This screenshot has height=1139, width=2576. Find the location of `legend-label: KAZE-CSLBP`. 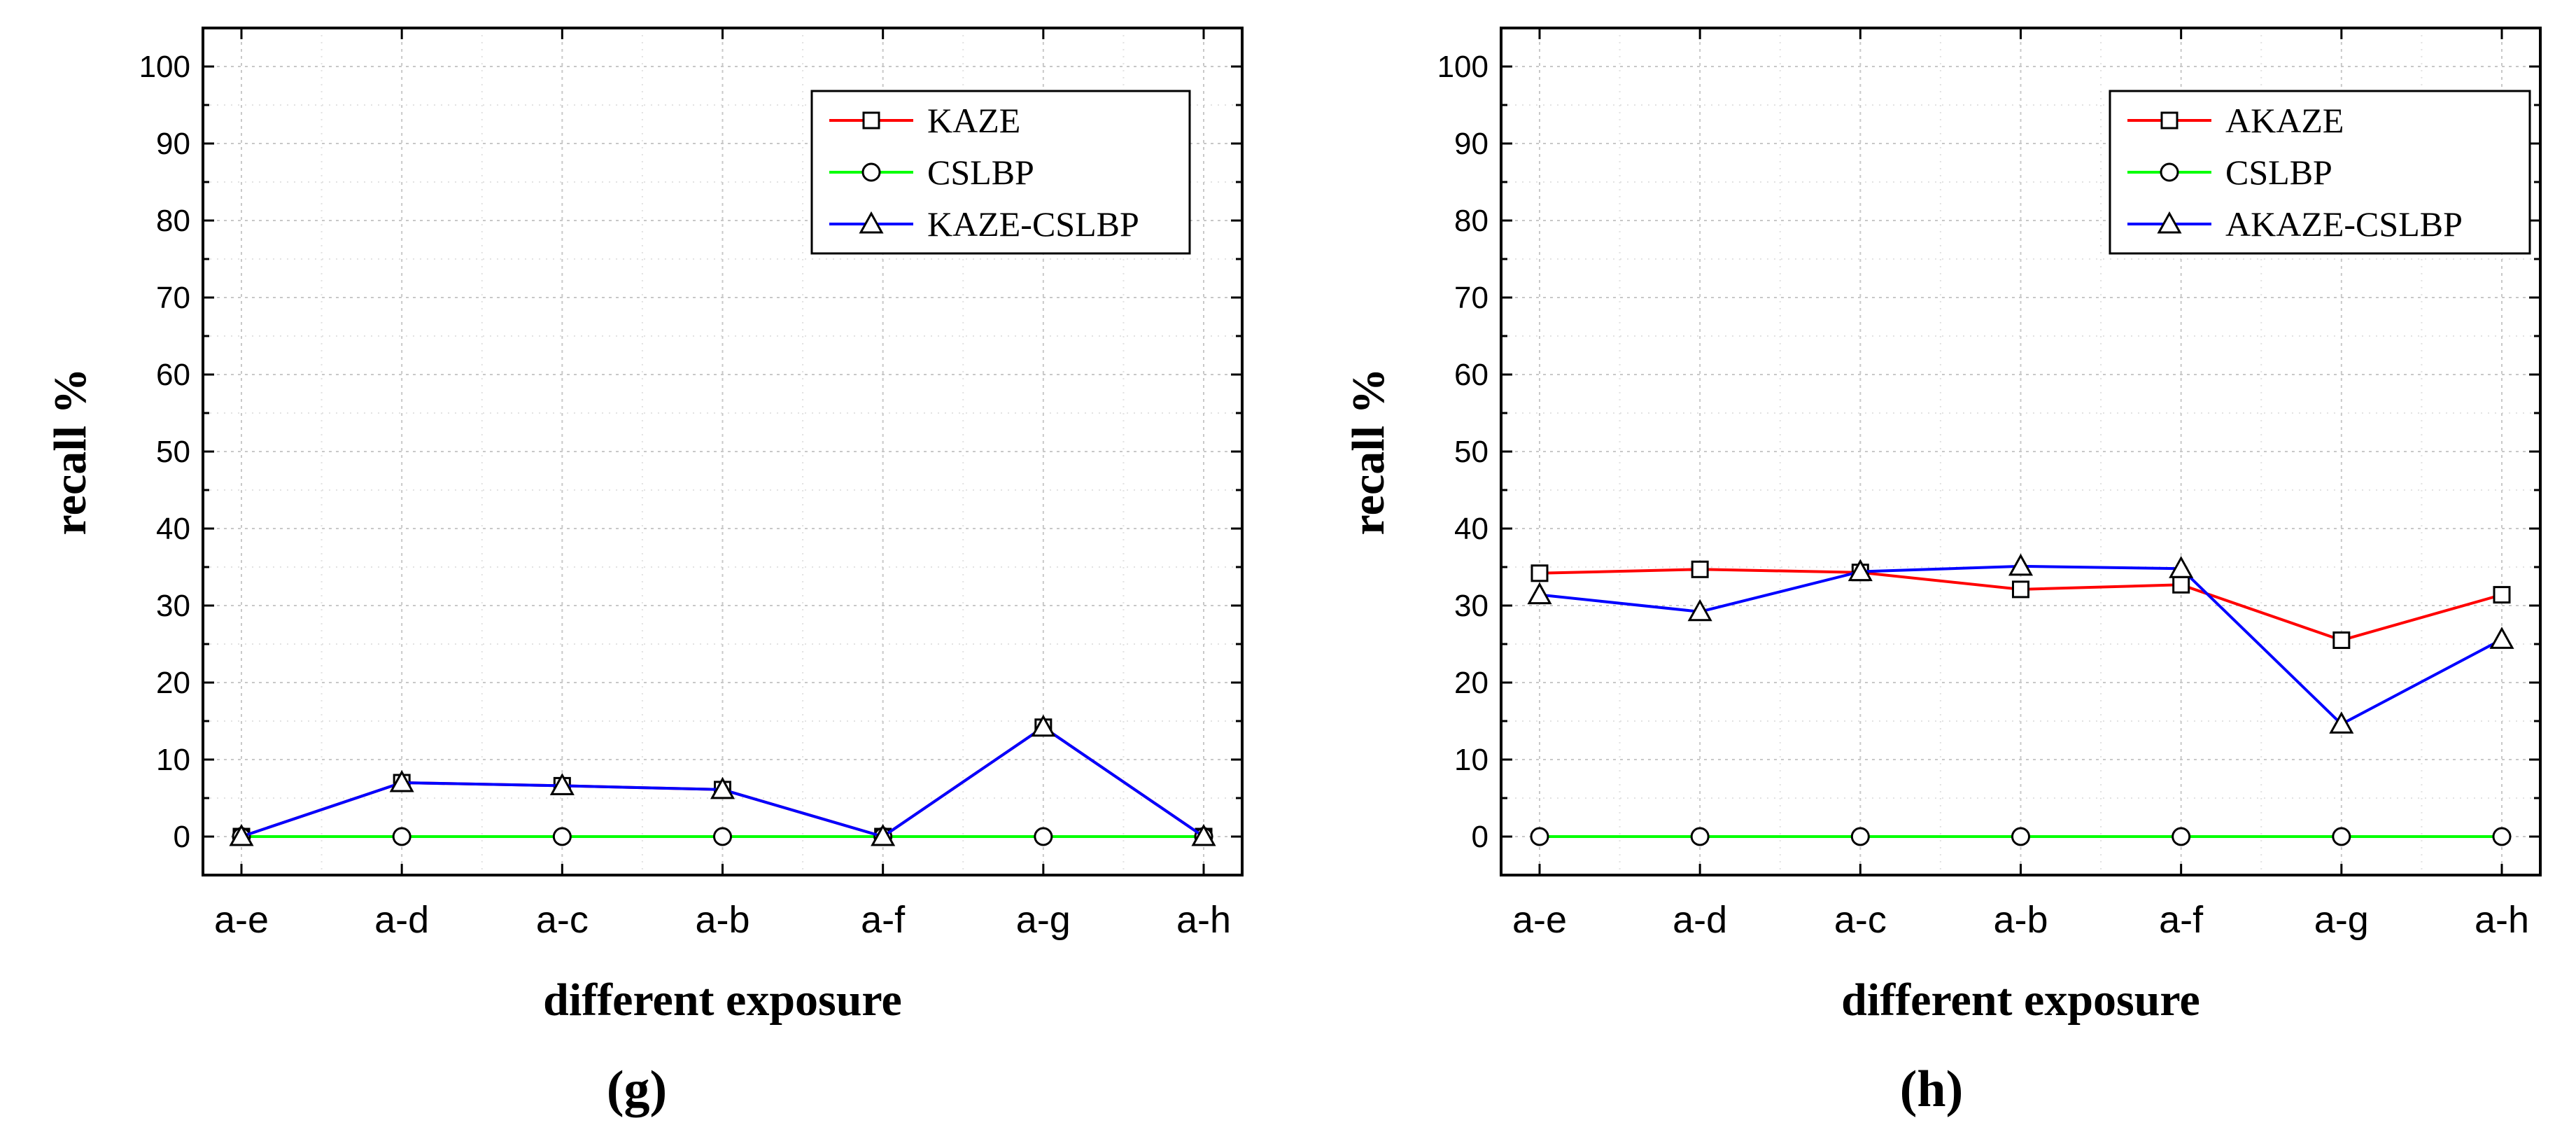

legend-label: KAZE-CSLBP is located at coordinates (1033, 224).